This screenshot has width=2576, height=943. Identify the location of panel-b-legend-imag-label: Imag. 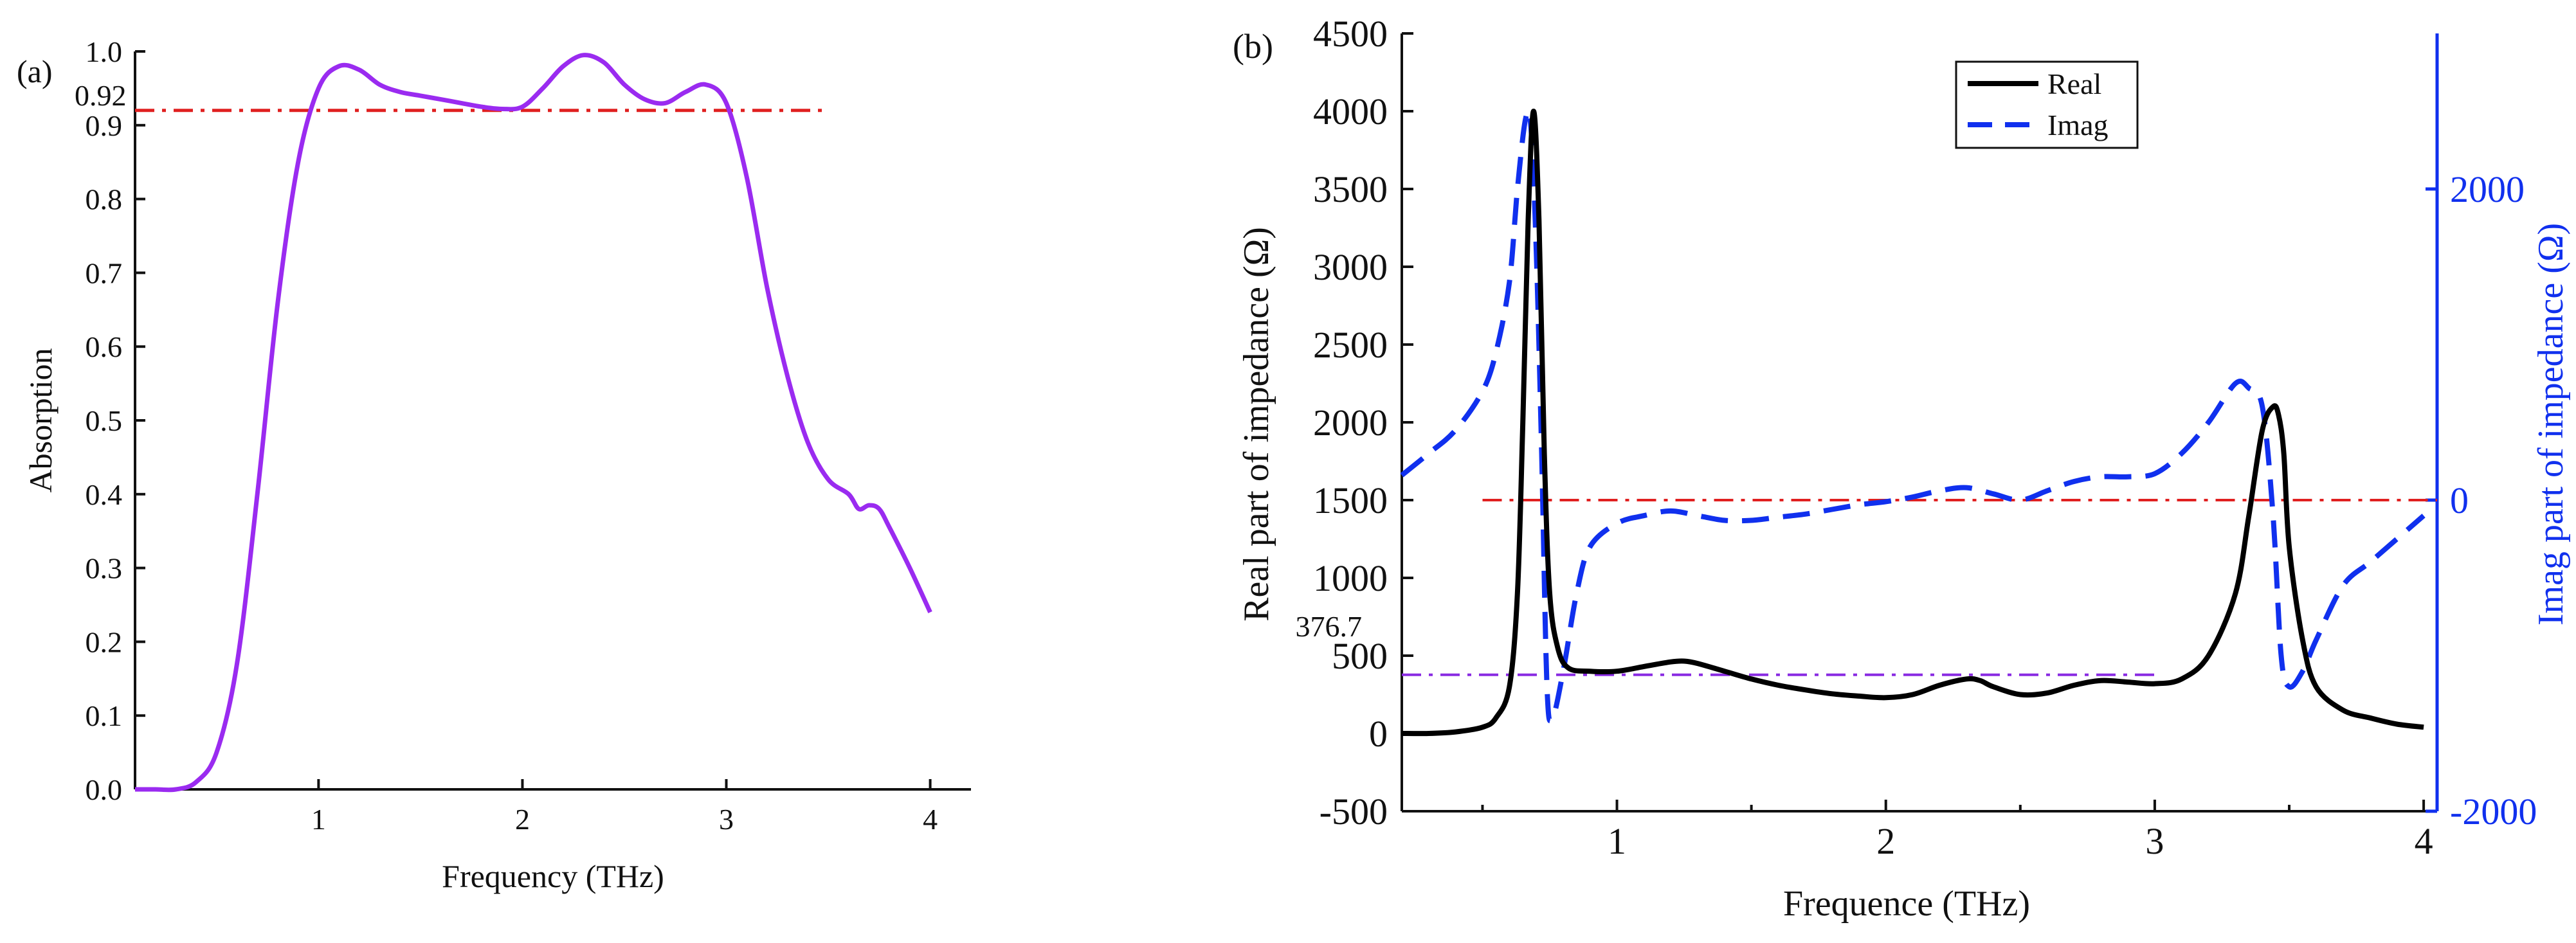
(2078, 125).